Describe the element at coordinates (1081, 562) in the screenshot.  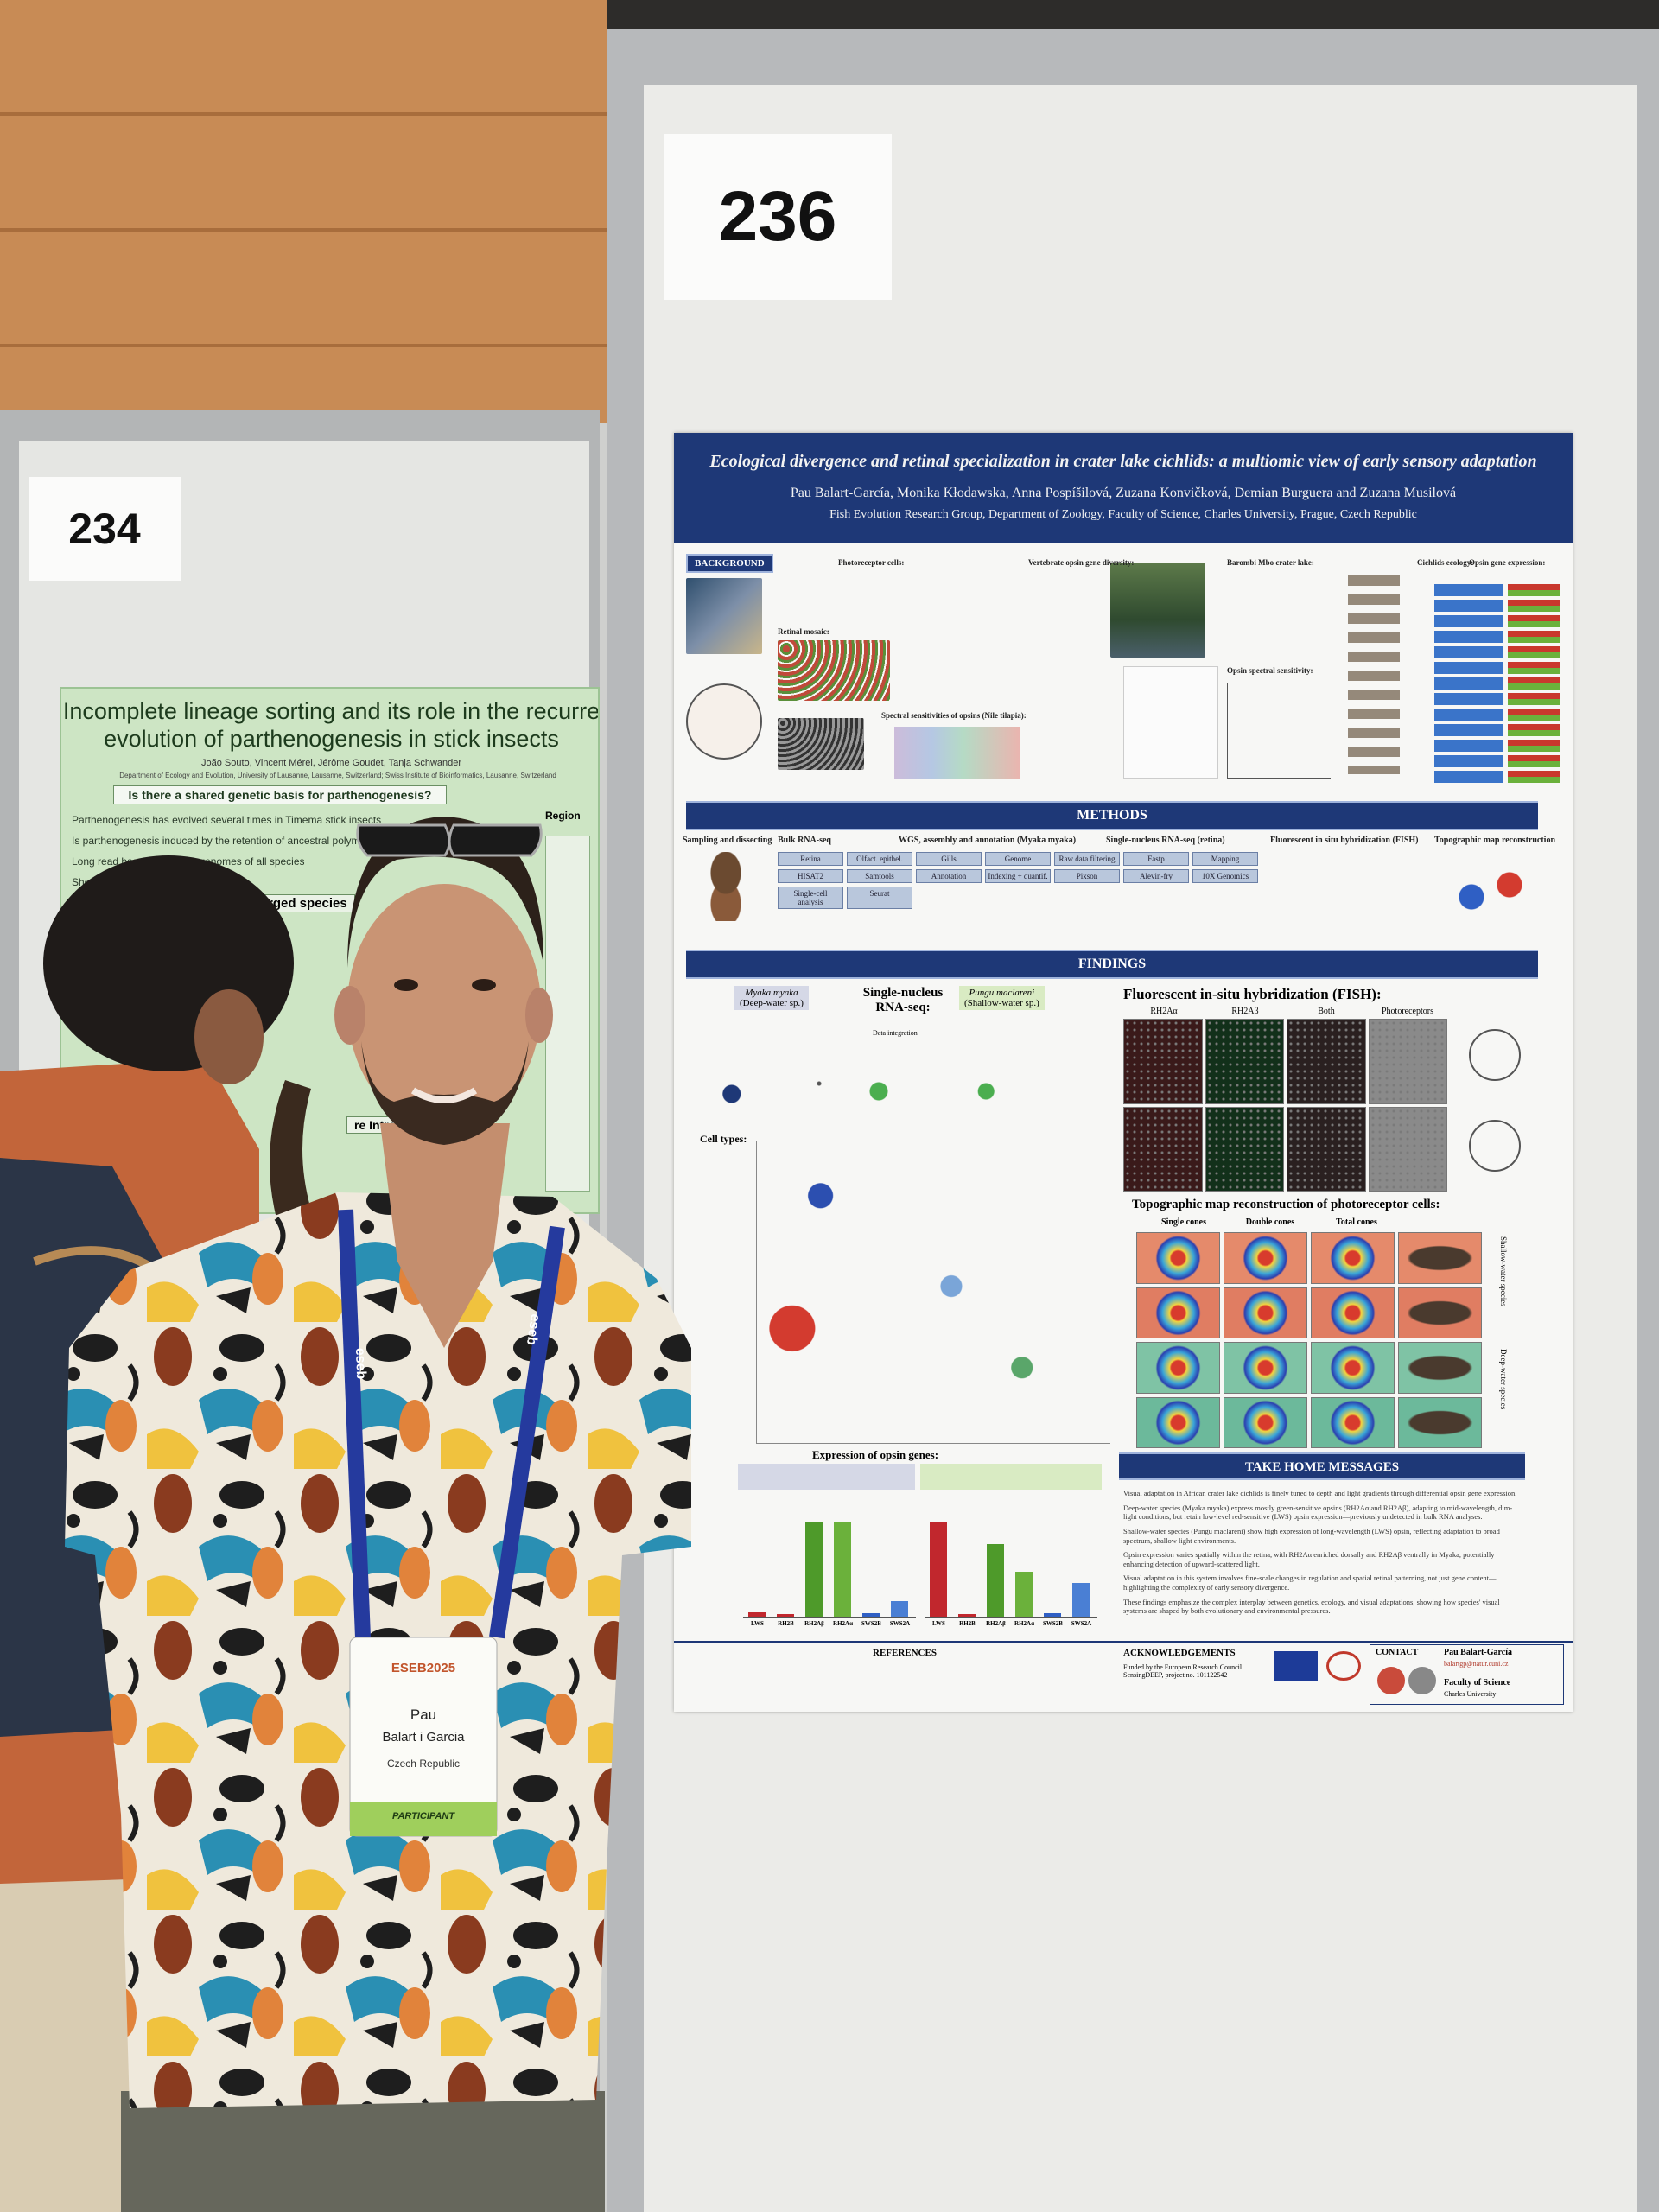
I see `heading: Vertebrate opsin gene diversity:` at that location.